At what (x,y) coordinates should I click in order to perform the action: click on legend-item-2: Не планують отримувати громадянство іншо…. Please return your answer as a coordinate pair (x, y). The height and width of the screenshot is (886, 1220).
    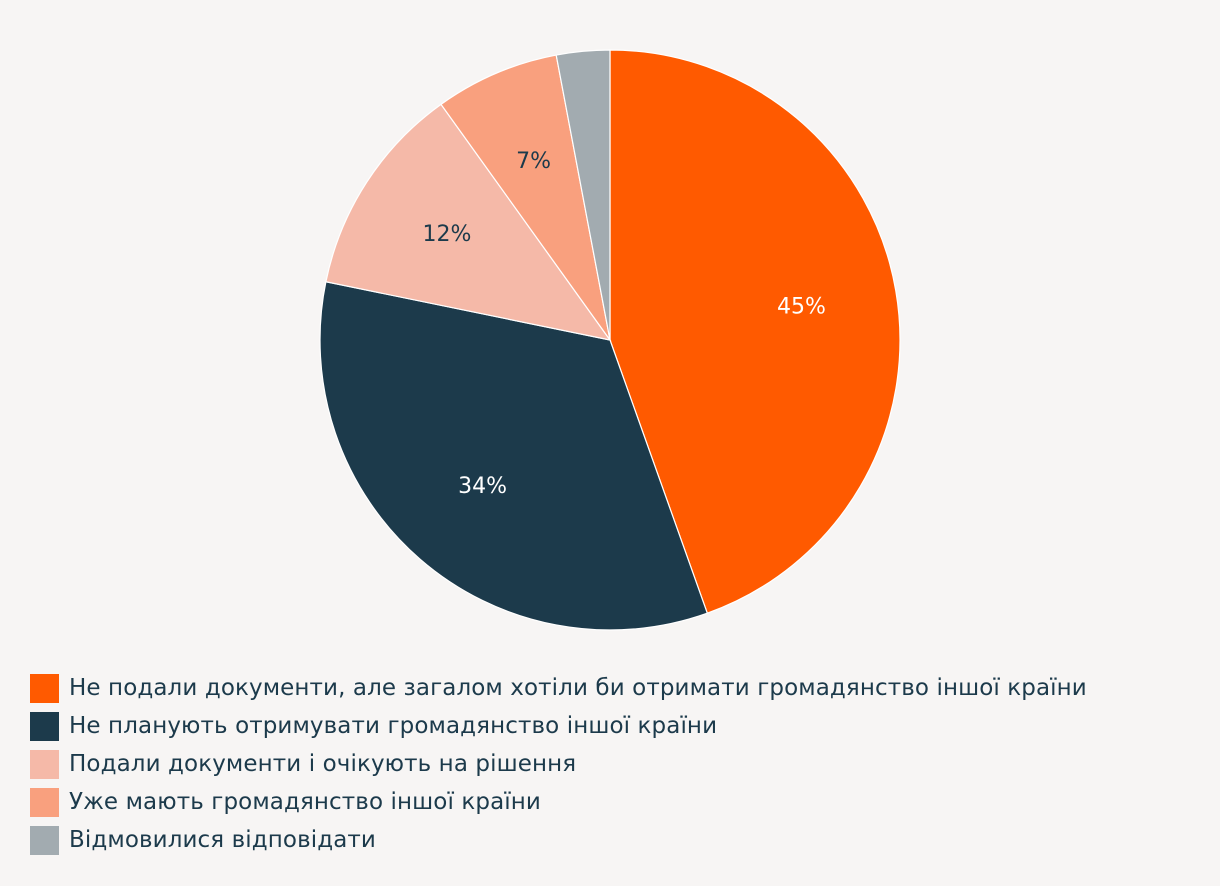
    Looking at the image, I should click on (558, 726).